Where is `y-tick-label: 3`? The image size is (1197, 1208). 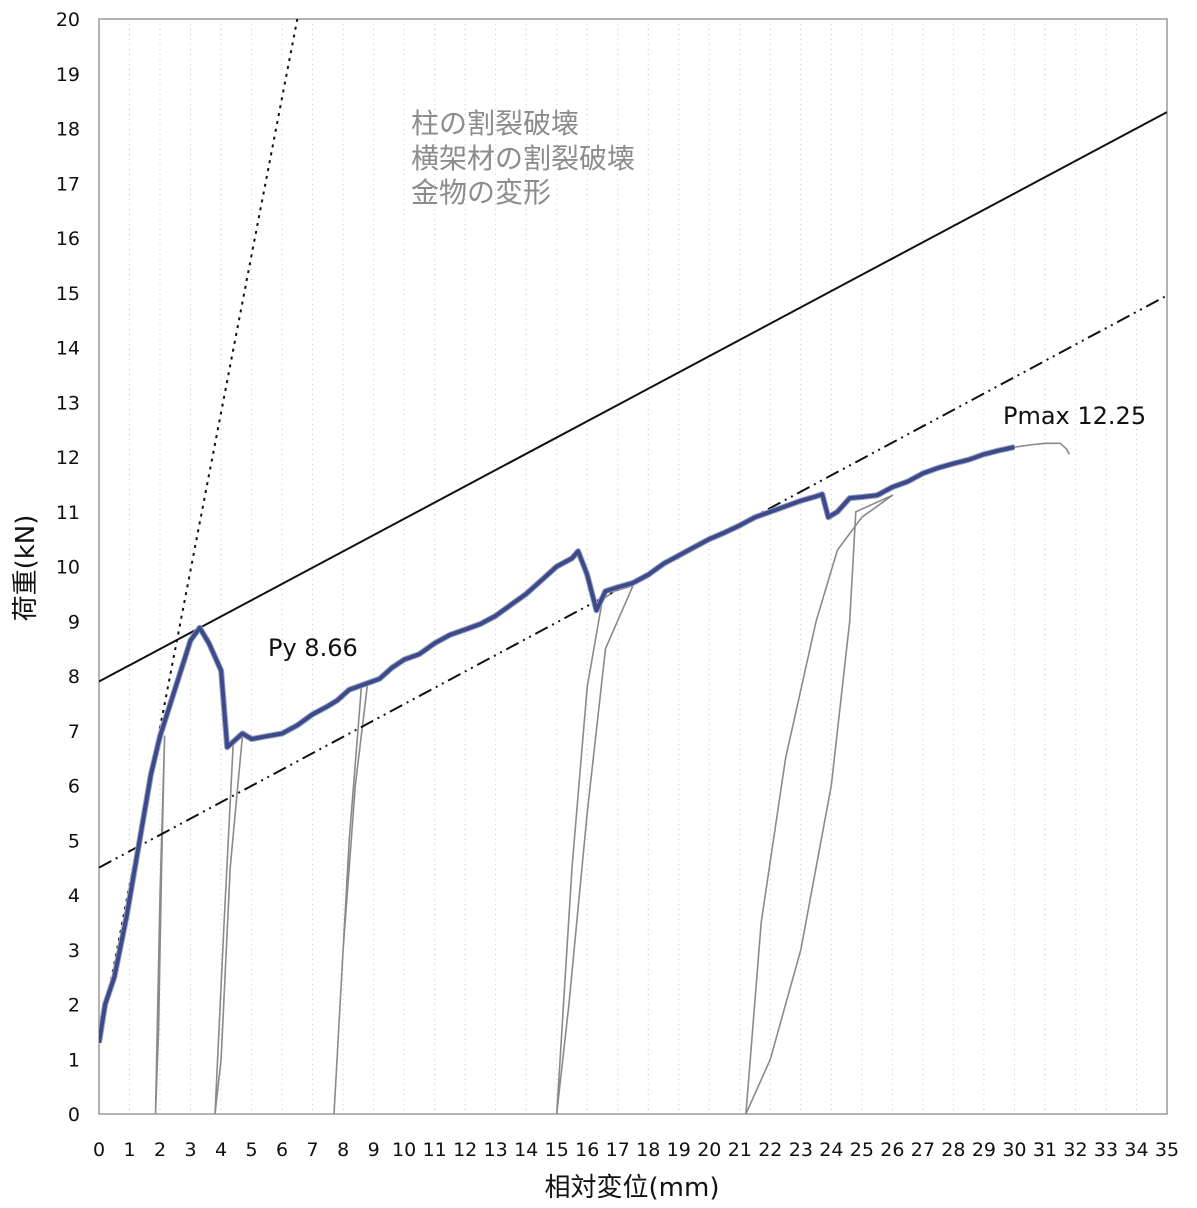 y-tick-label: 3 is located at coordinates (74, 951).